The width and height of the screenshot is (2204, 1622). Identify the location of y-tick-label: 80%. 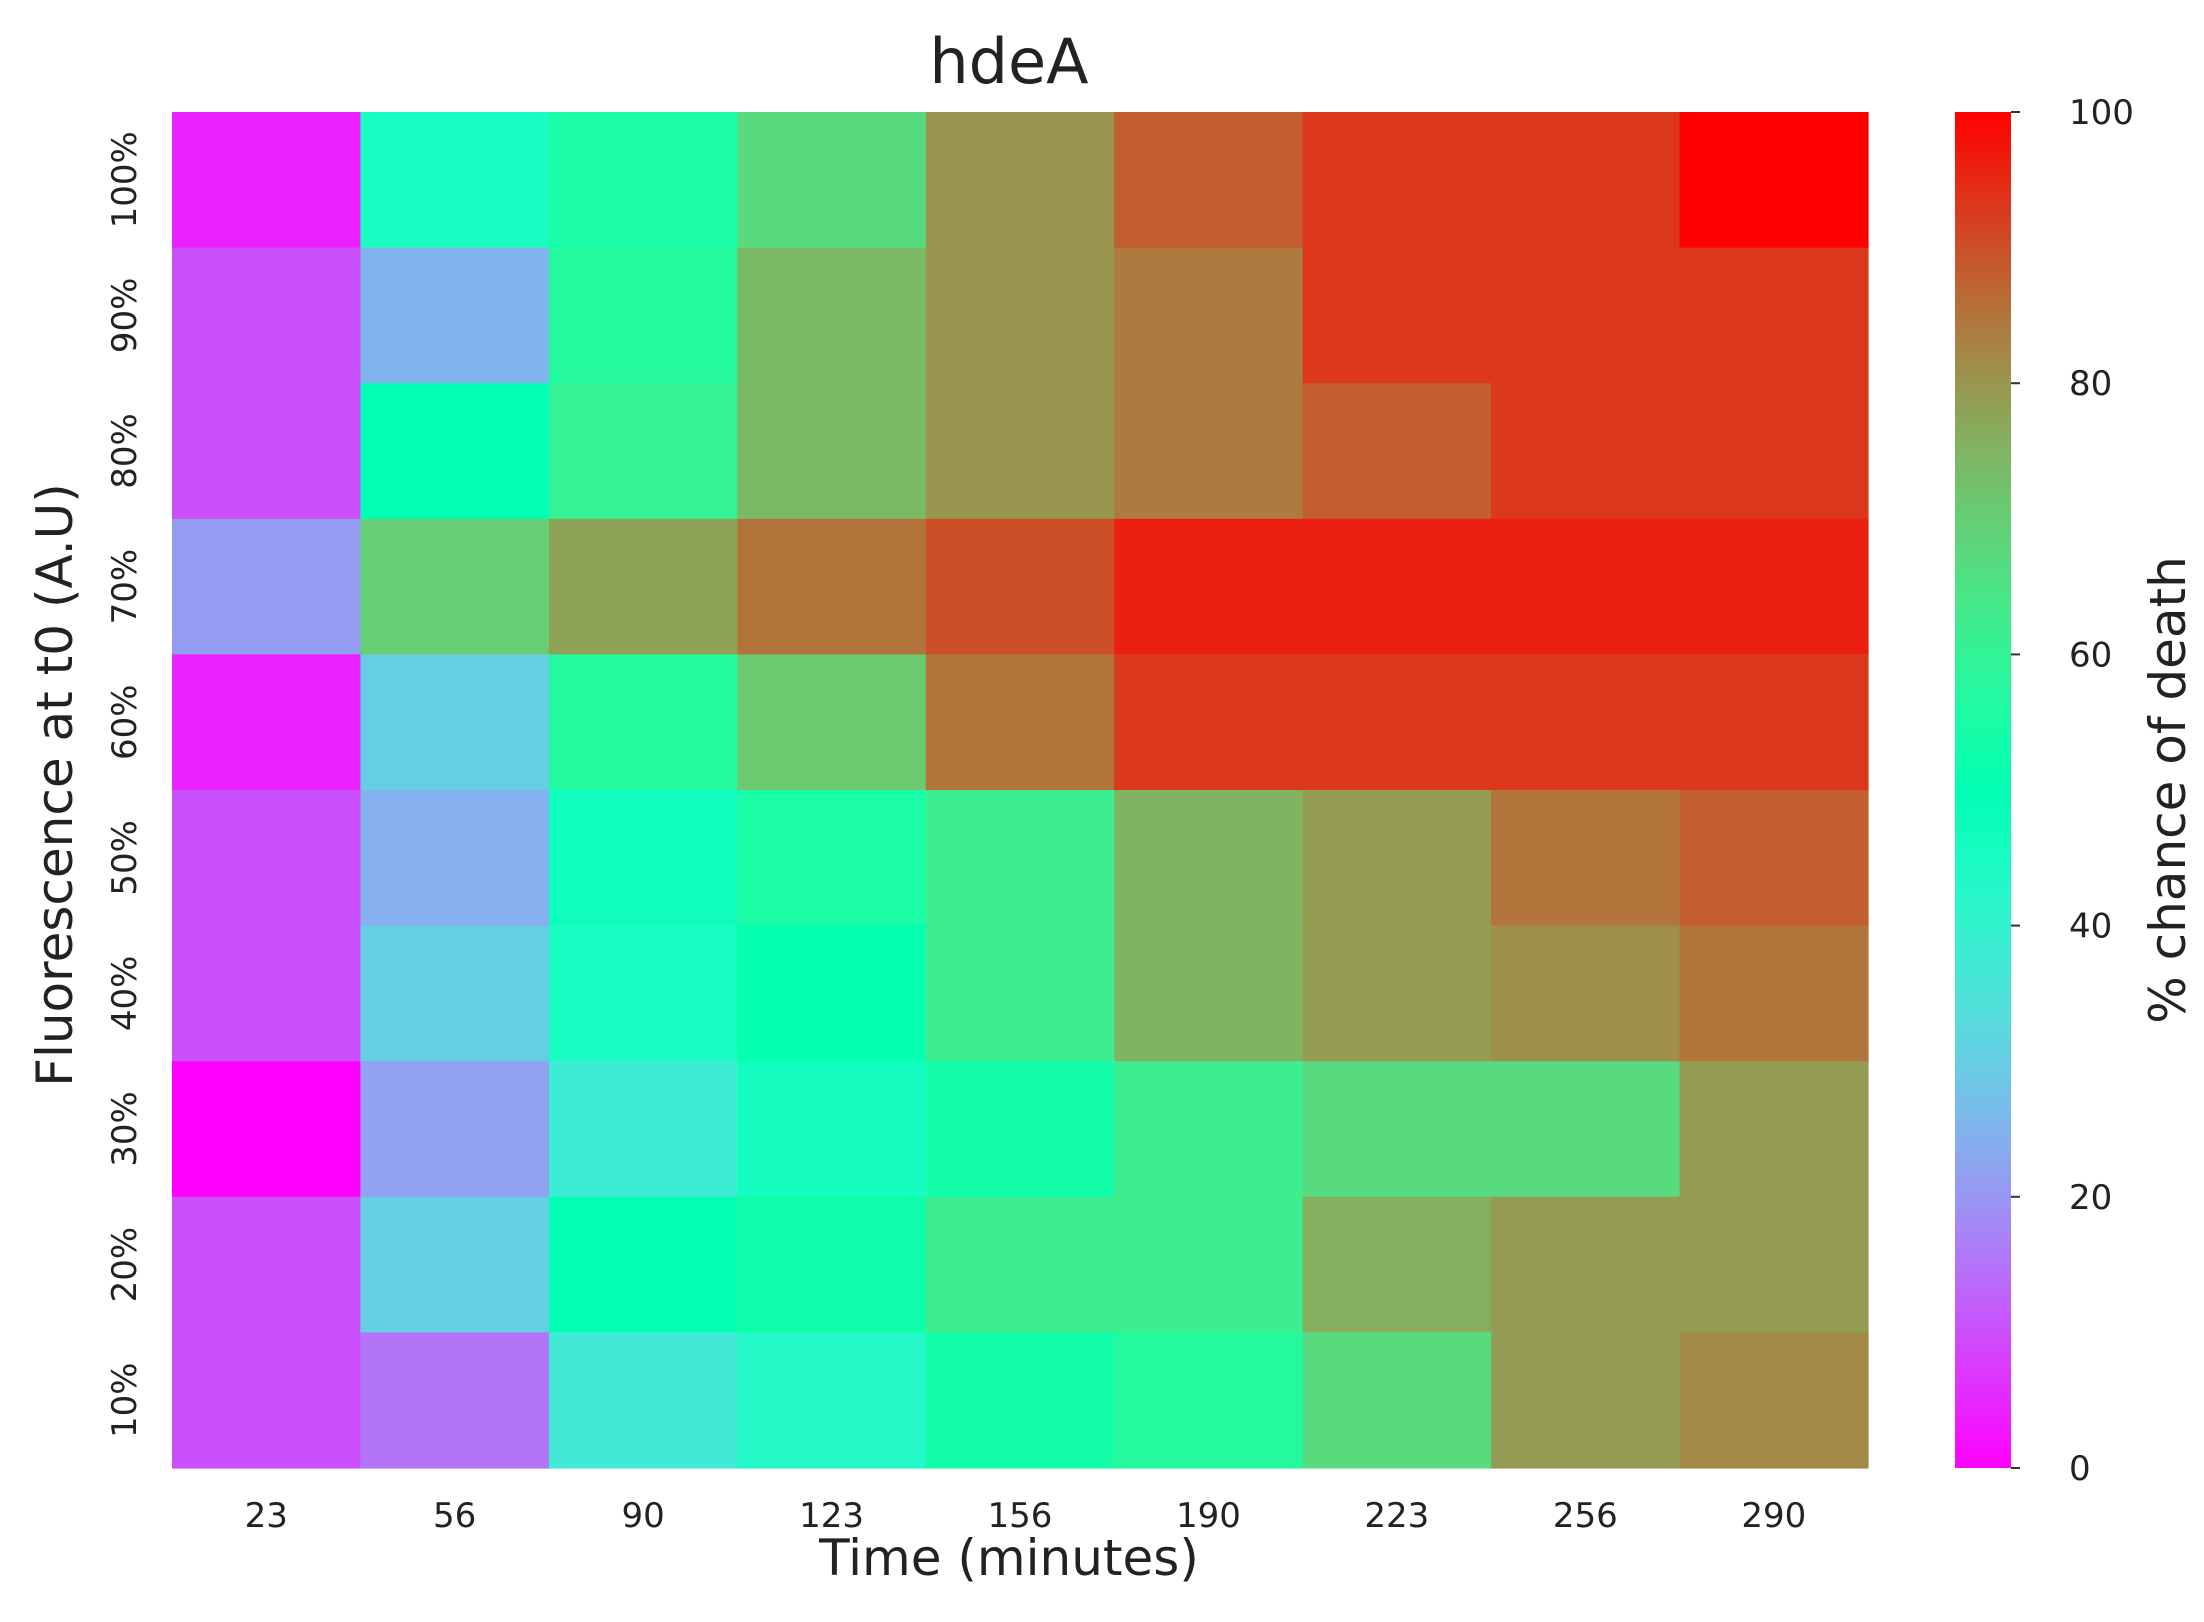
(125, 451).